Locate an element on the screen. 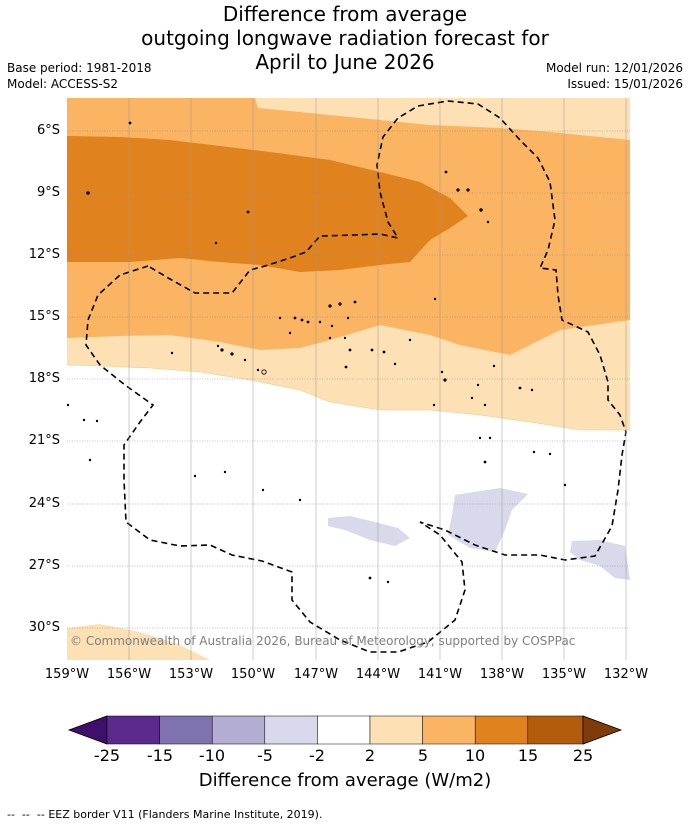 The width and height of the screenshot is (690, 827). lon-label-144w: 144°W is located at coordinates (378, 674).